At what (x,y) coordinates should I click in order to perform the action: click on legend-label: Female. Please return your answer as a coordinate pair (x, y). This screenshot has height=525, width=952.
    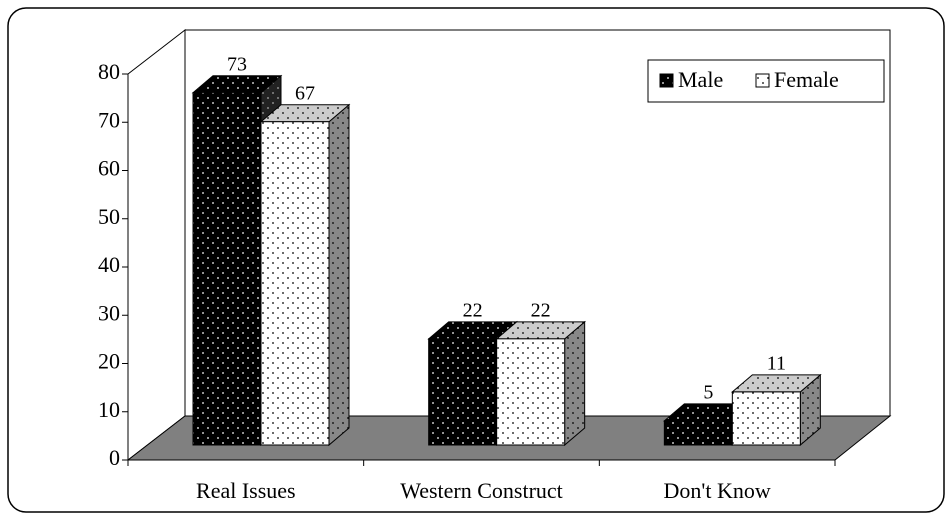
    Looking at the image, I should click on (806, 79).